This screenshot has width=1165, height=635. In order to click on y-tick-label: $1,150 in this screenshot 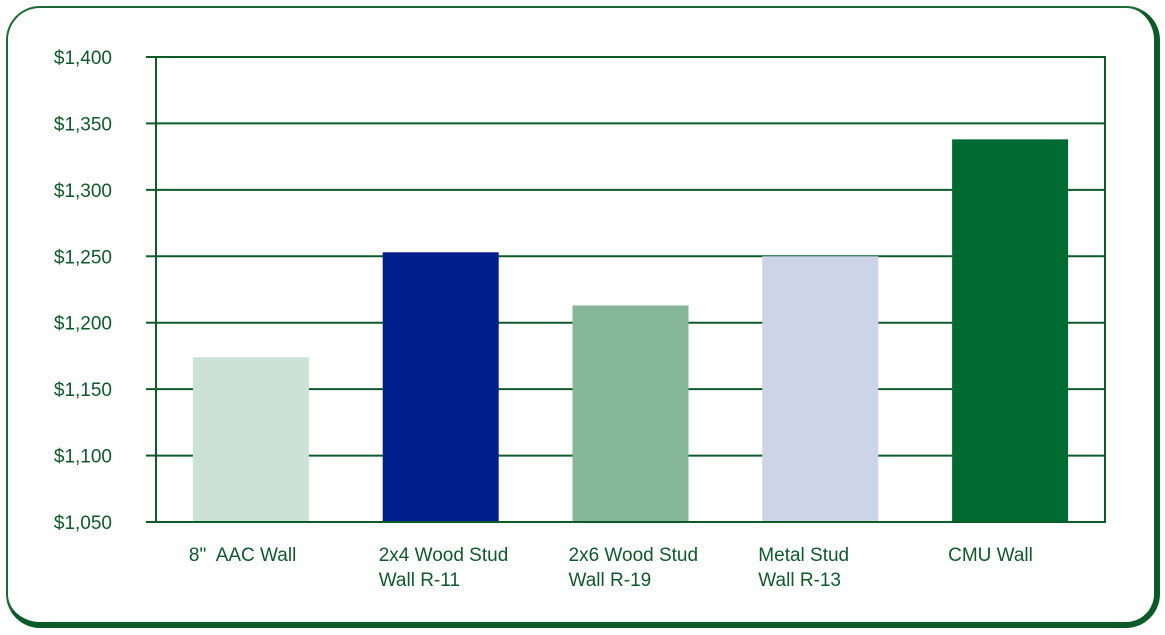, I will do `click(83, 390)`.